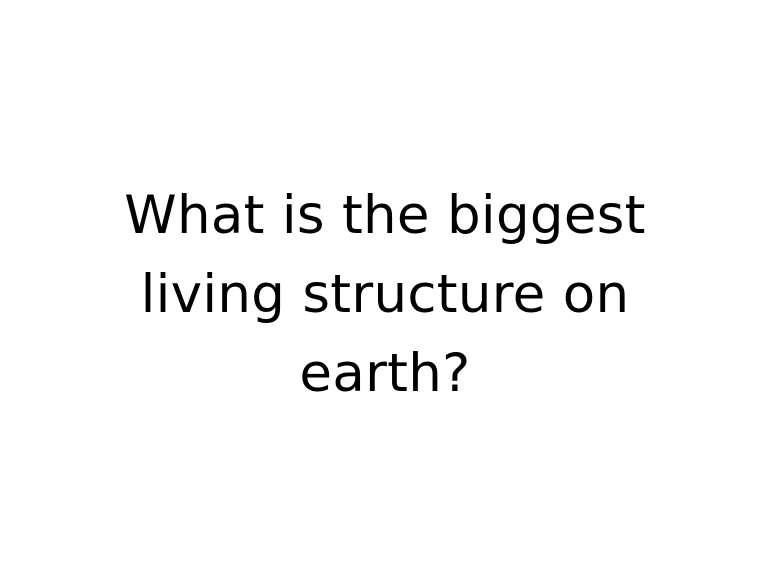 Image resolution: width=770 pixels, height=579 pixels. Describe the element at coordinates (385, 373) in the screenshot. I see `question-line-3: earth?` at that location.